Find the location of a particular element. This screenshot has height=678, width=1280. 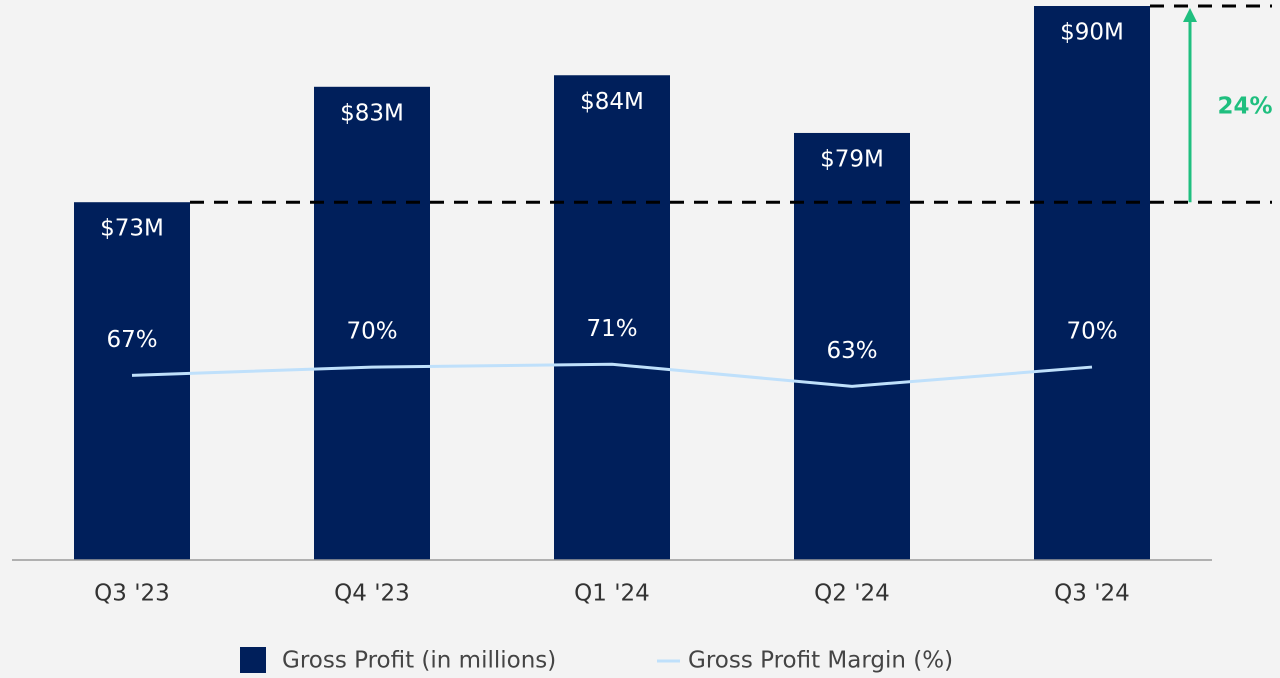

bar-value-label: $84M is located at coordinates (612, 102).